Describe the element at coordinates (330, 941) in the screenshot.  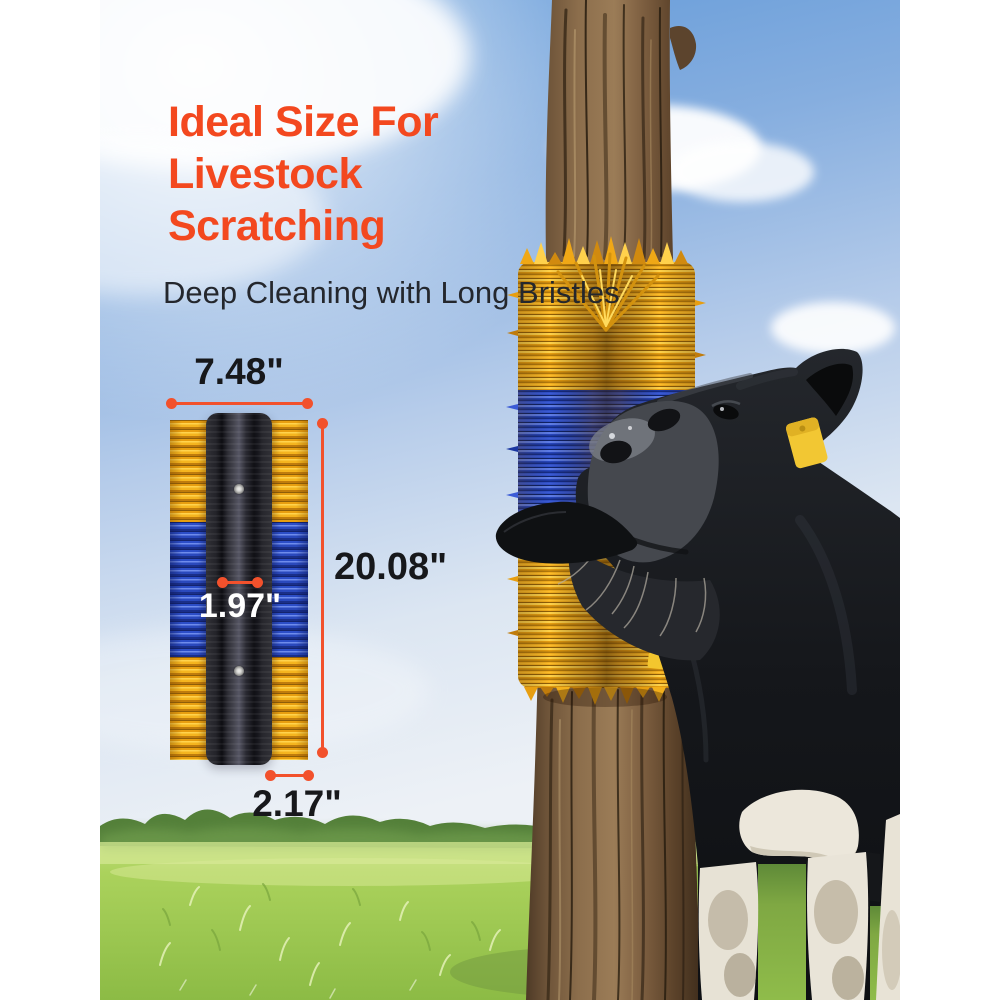
I see `grass-blades` at that location.